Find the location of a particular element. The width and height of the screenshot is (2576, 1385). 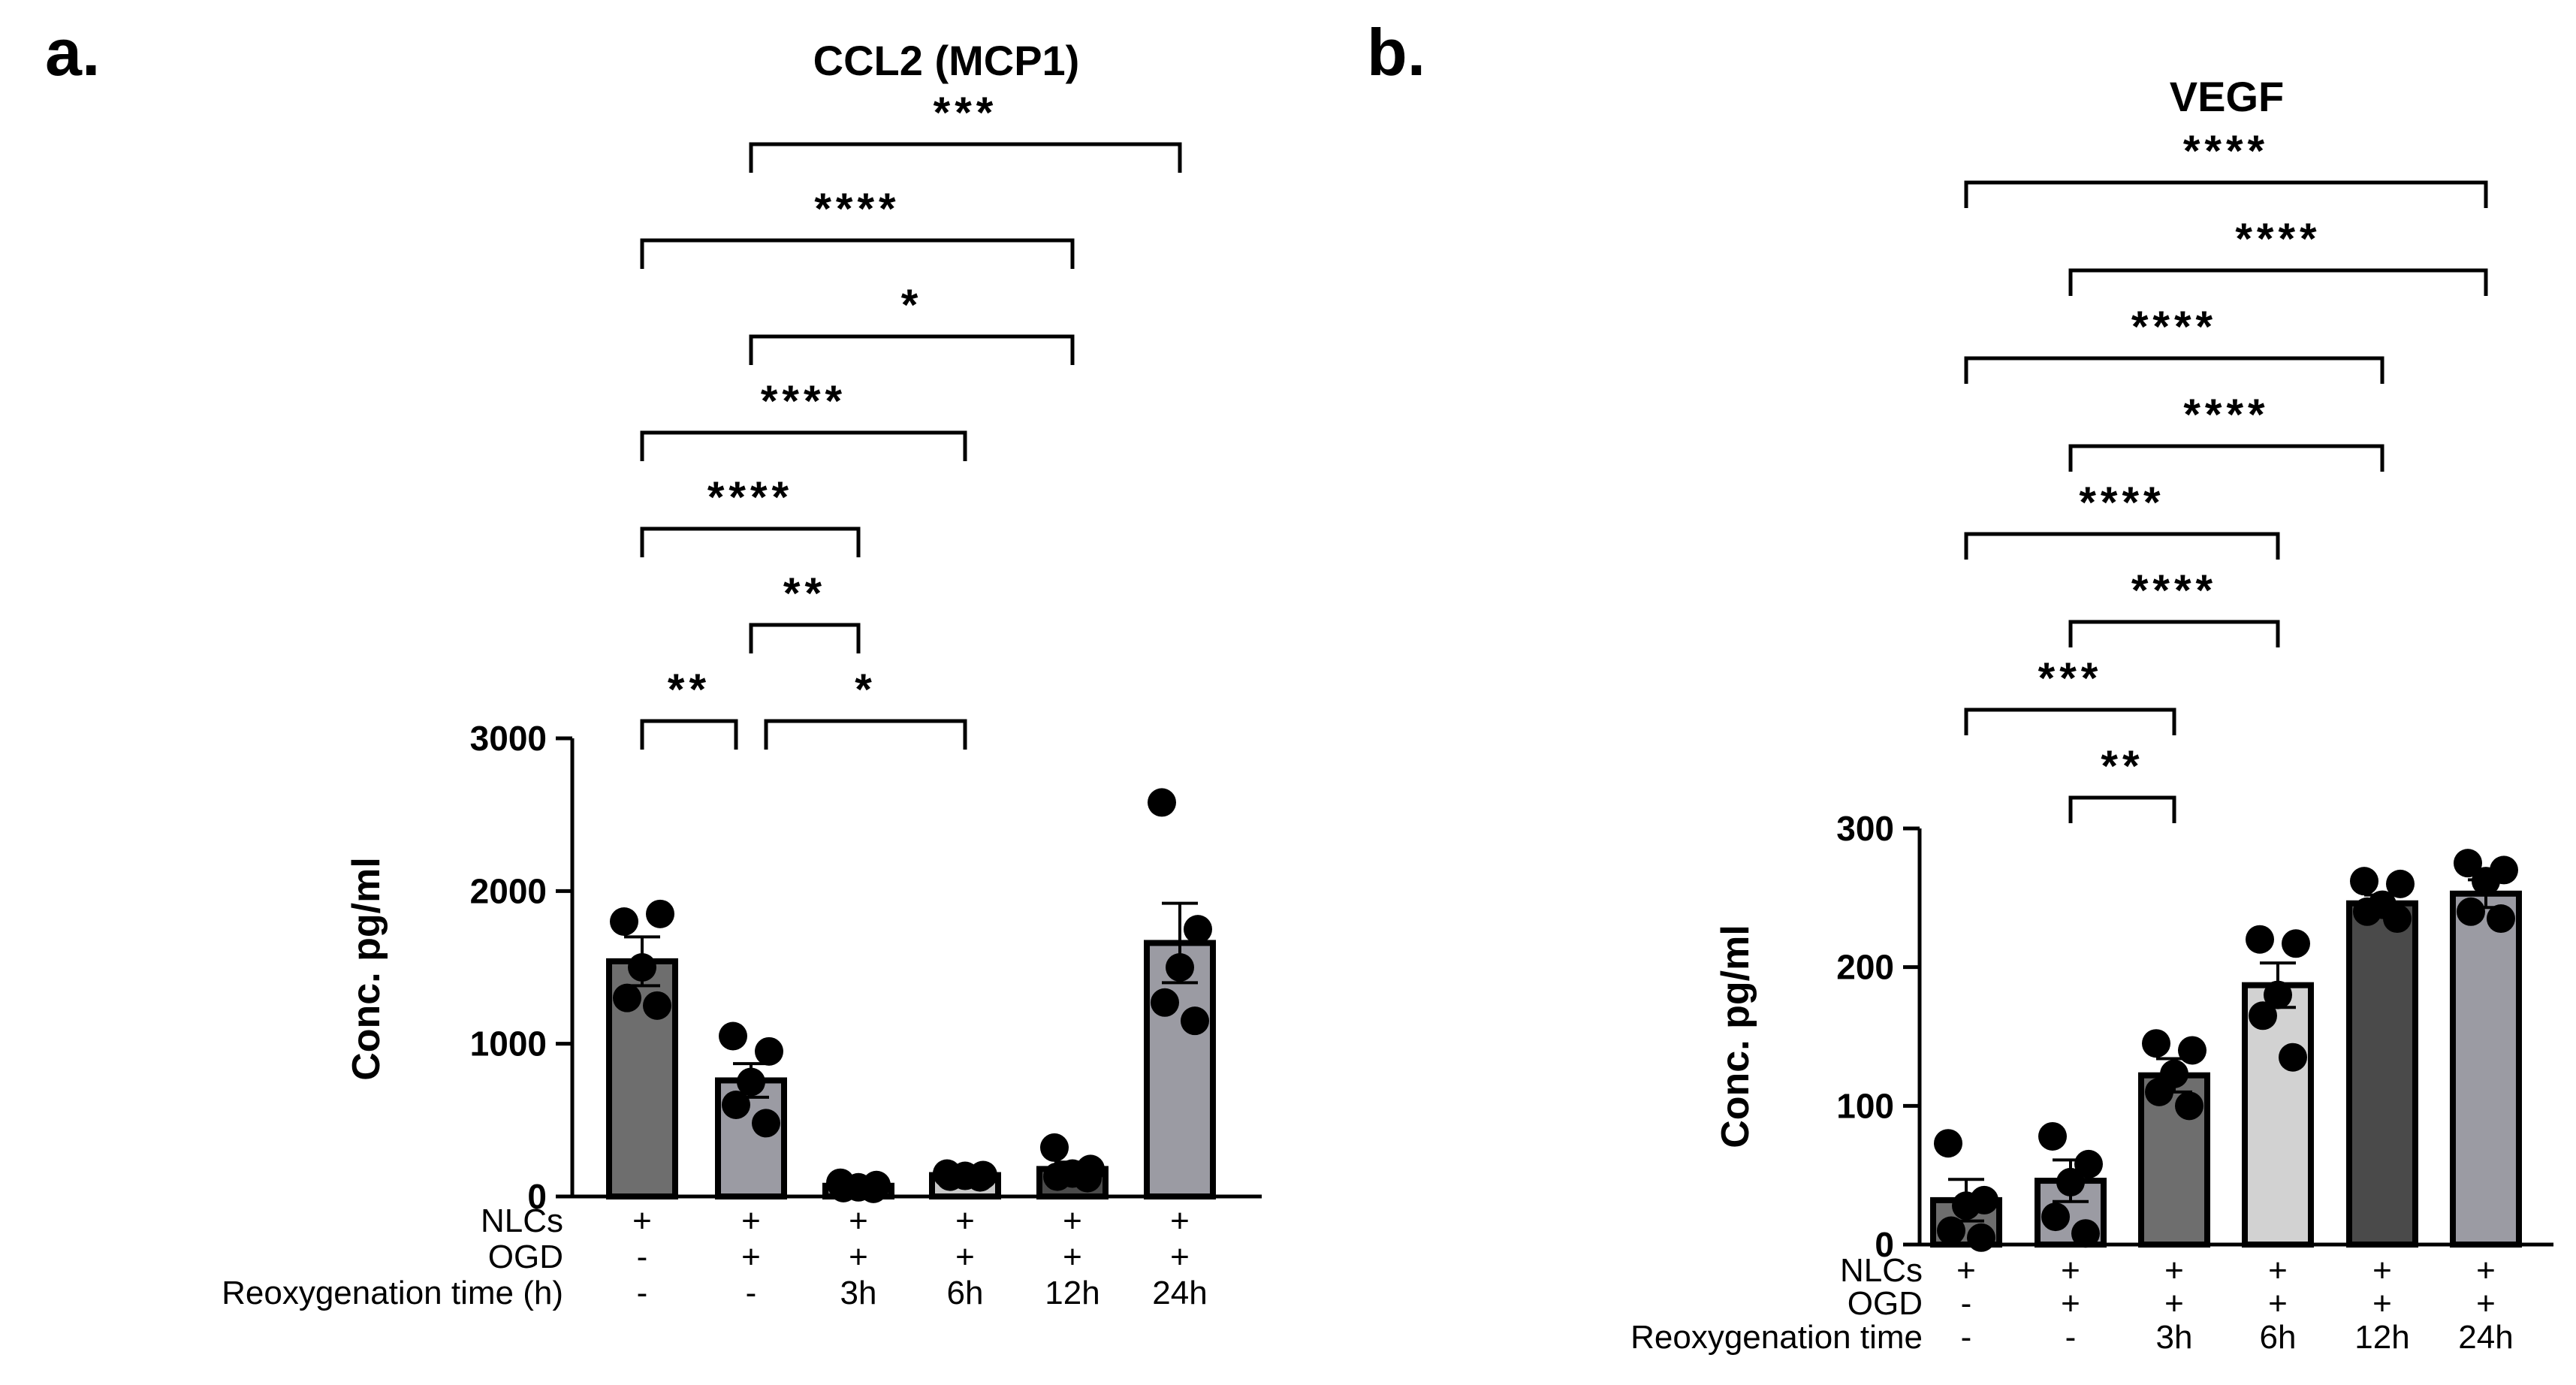

panel-label: b. is located at coordinates (1396, 52).